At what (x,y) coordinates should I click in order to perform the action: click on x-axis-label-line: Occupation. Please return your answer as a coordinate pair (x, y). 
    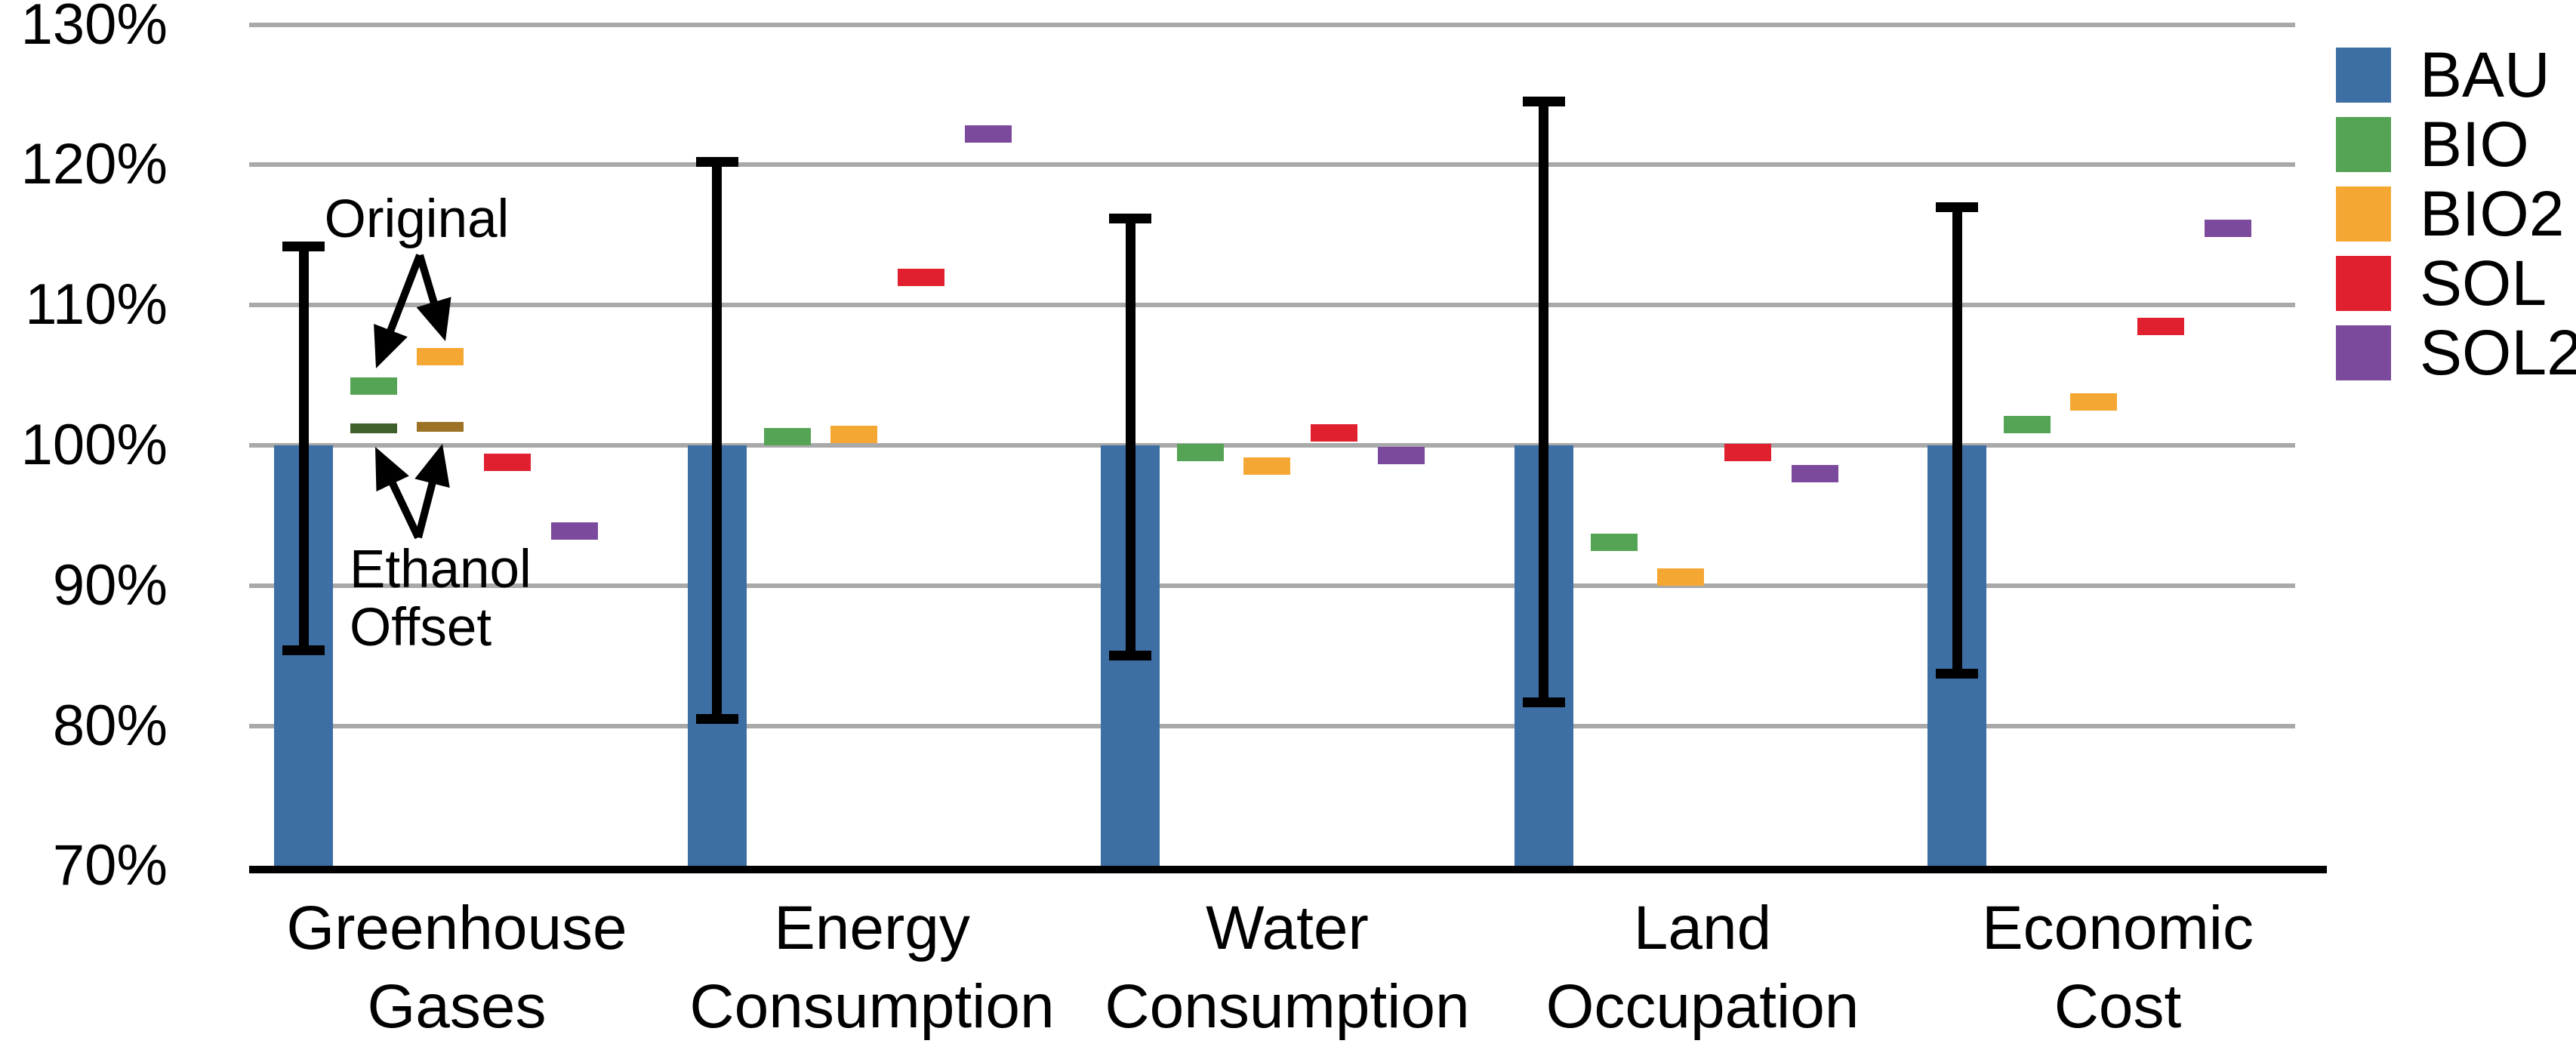
    Looking at the image, I should click on (1703, 1006).